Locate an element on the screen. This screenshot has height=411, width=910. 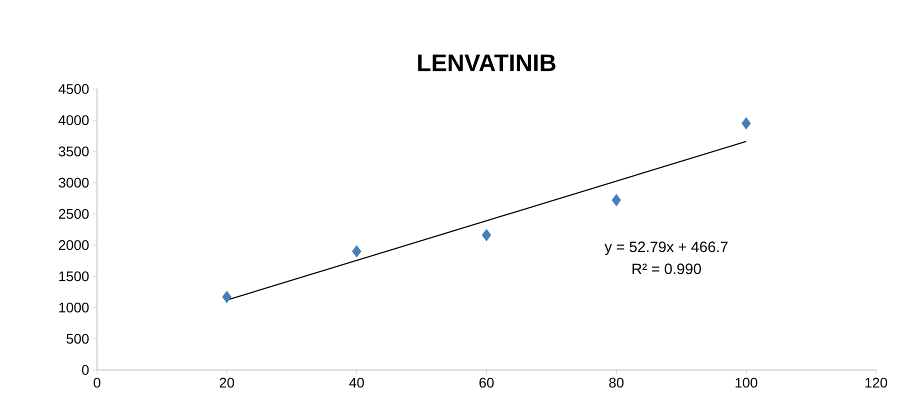
annotation: R² = 0.990 is located at coordinates (666, 269).